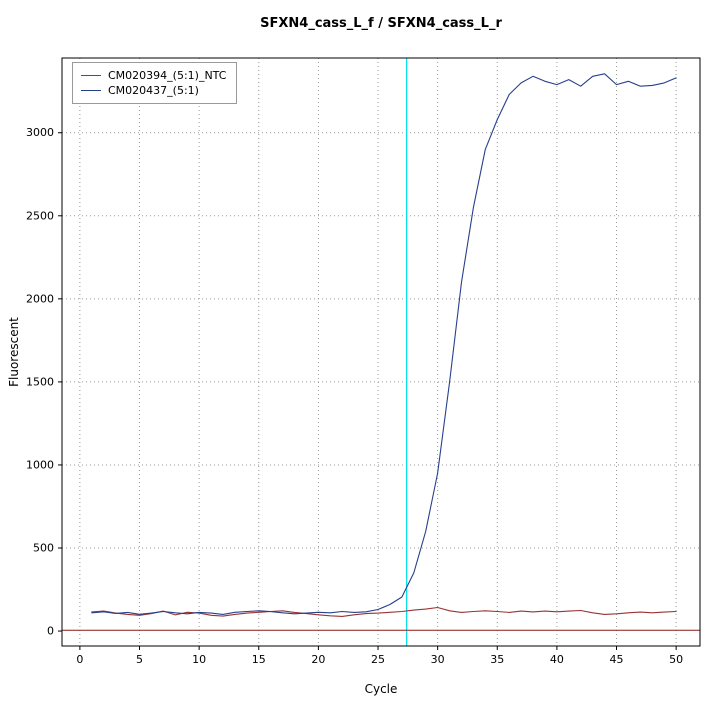  I want to click on svg-text: 30, so click(438, 659).